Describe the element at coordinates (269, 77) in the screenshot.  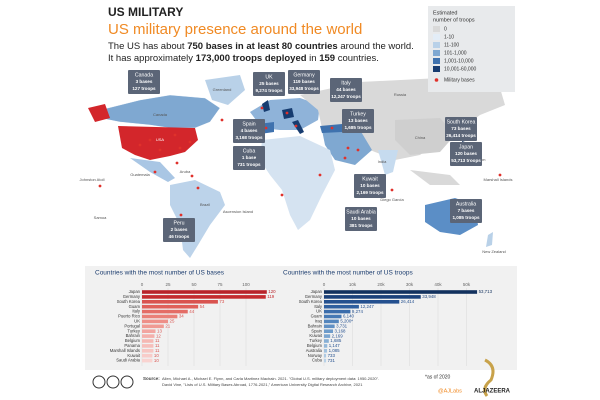
I see `callout-name: UK` at that location.